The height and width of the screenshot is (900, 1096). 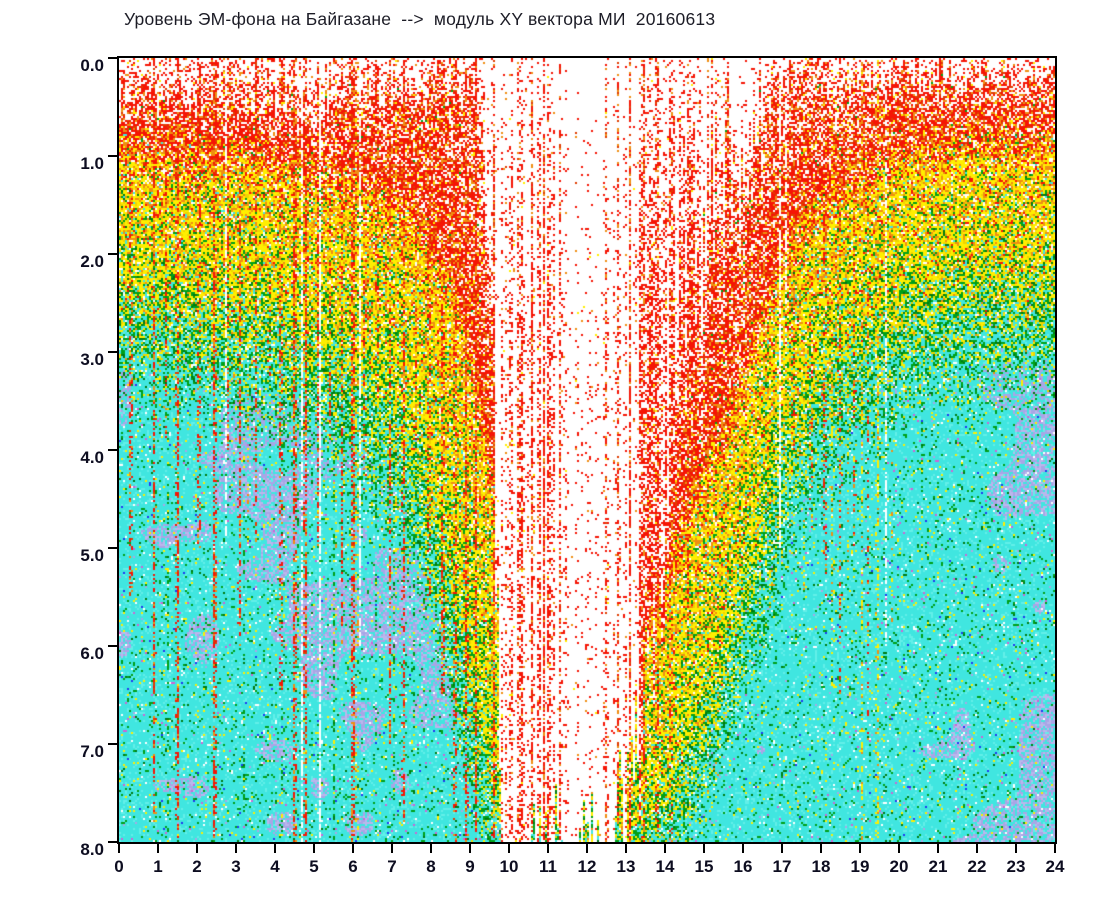 What do you see at coordinates (821, 866) in the screenshot?
I see `x-tick-label: 18` at bounding box center [821, 866].